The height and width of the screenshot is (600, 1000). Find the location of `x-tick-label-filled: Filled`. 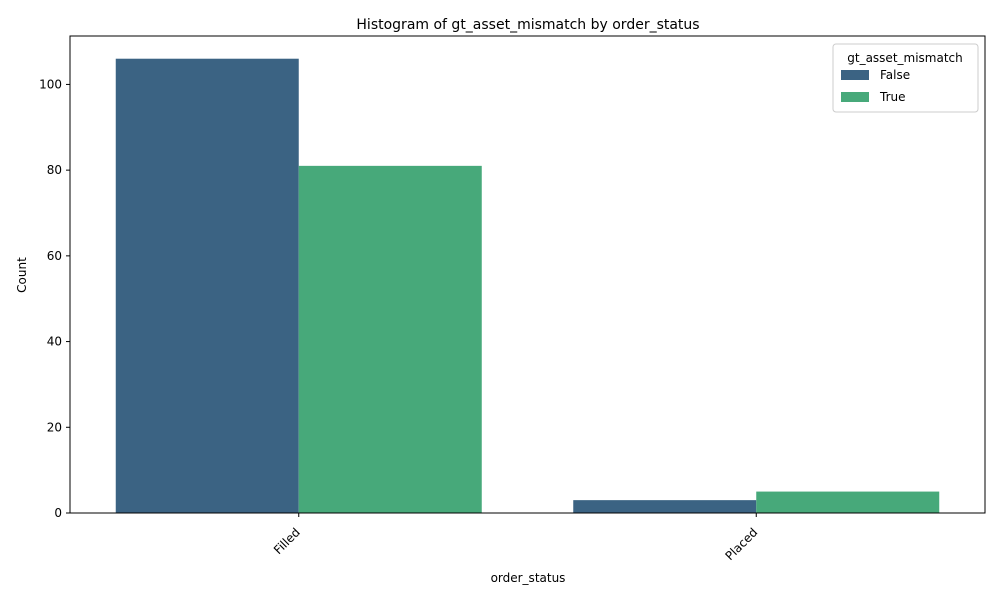

x-tick-label-filled: Filled is located at coordinates (287, 541).